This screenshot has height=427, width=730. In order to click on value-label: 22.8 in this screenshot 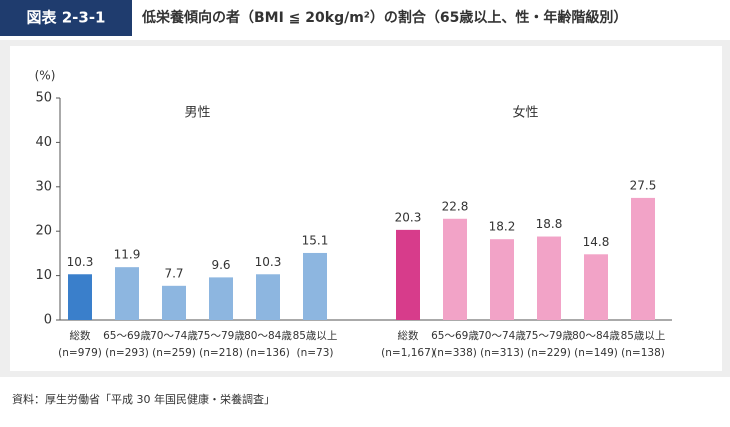, I will do `click(455, 206)`.